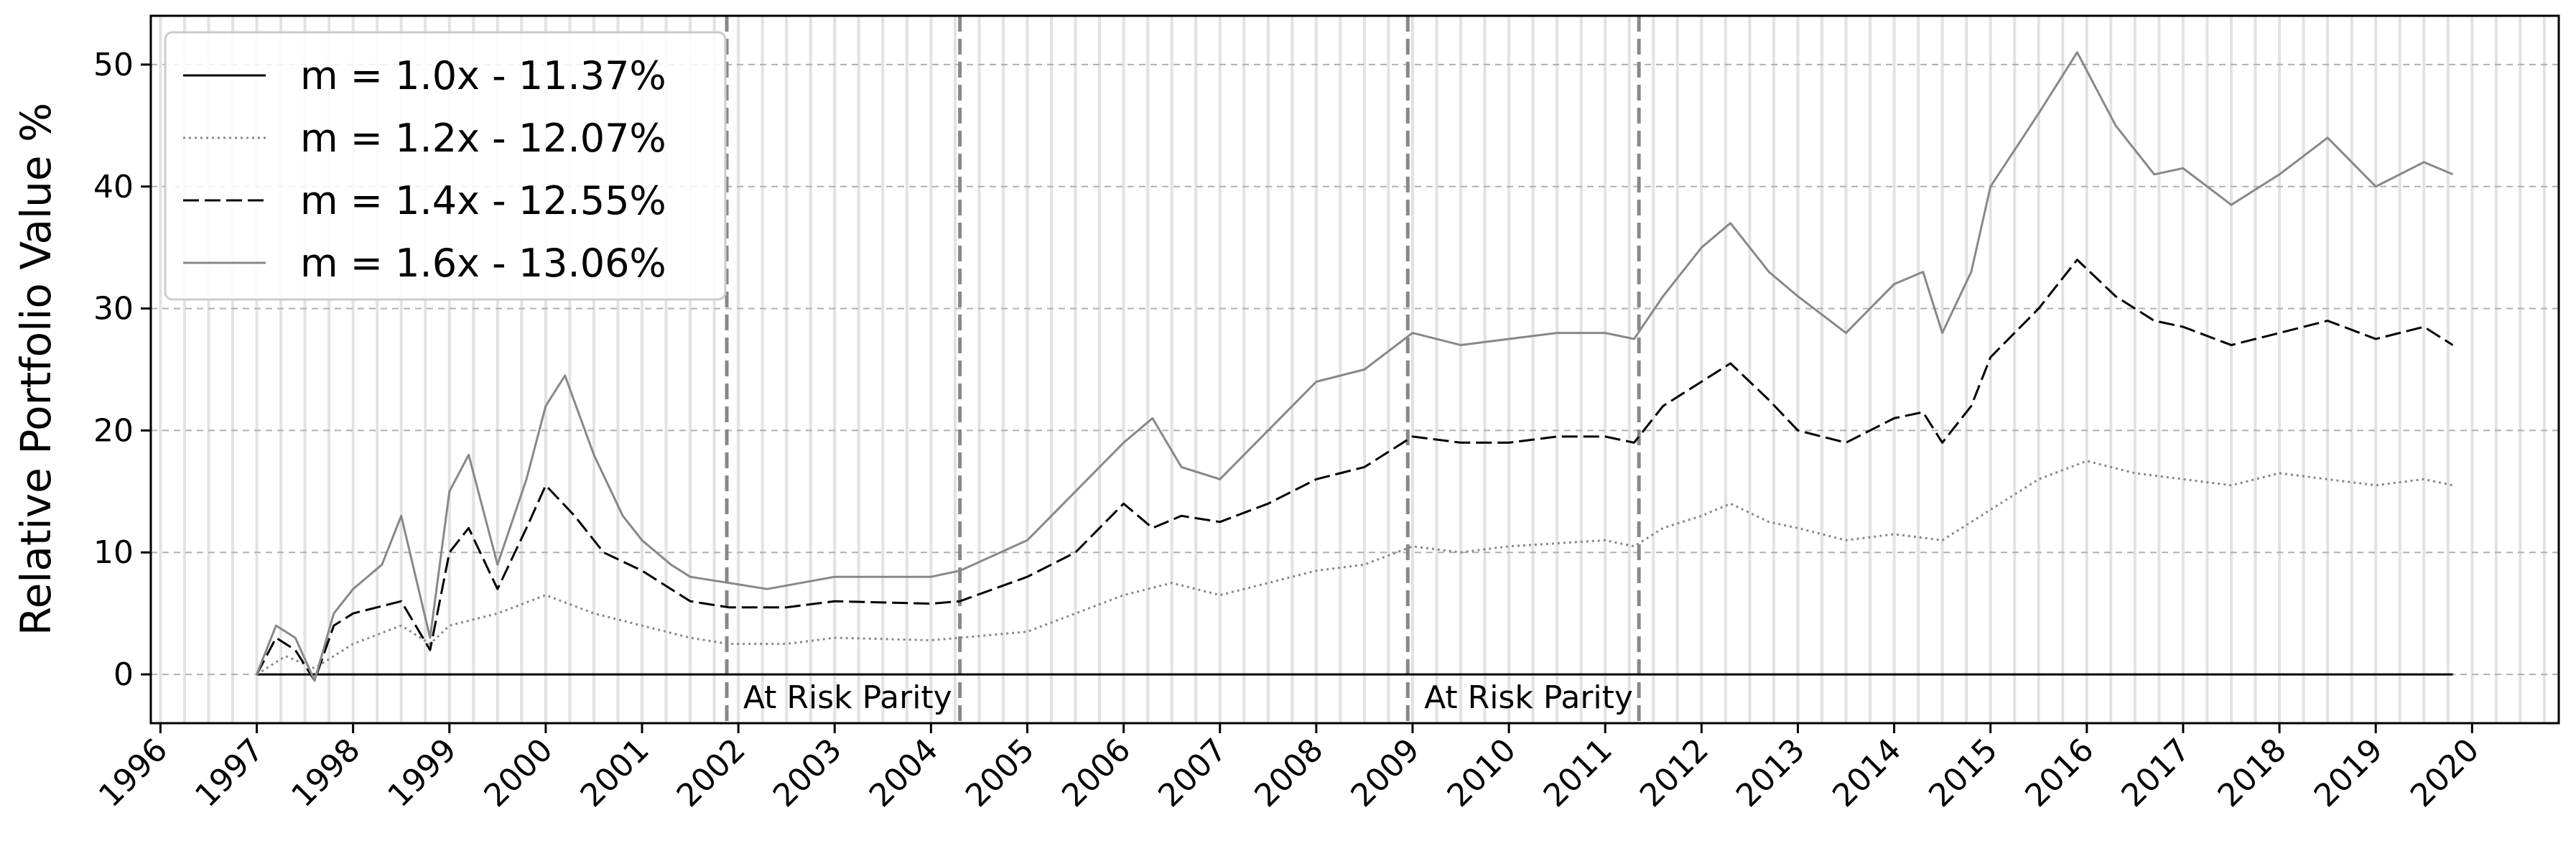  What do you see at coordinates (903, 773) in the screenshot?
I see `x-tick-label: 2004` at bounding box center [903, 773].